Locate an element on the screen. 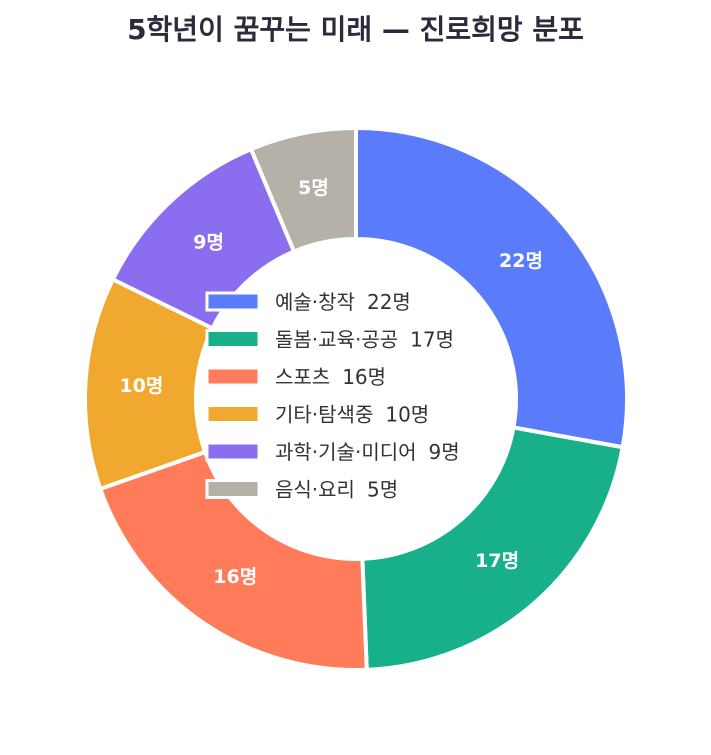 Image resolution: width=711 pixels, height=755 pixels. slice-value-label: 16명 is located at coordinates (235, 577).